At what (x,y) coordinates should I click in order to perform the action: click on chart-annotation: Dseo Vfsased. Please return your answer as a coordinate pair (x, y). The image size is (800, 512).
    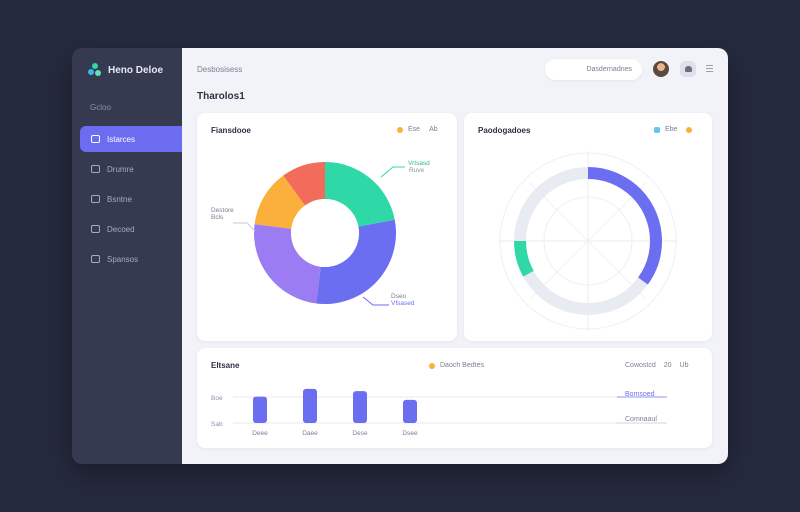
    Looking at the image, I should click on (403, 300).